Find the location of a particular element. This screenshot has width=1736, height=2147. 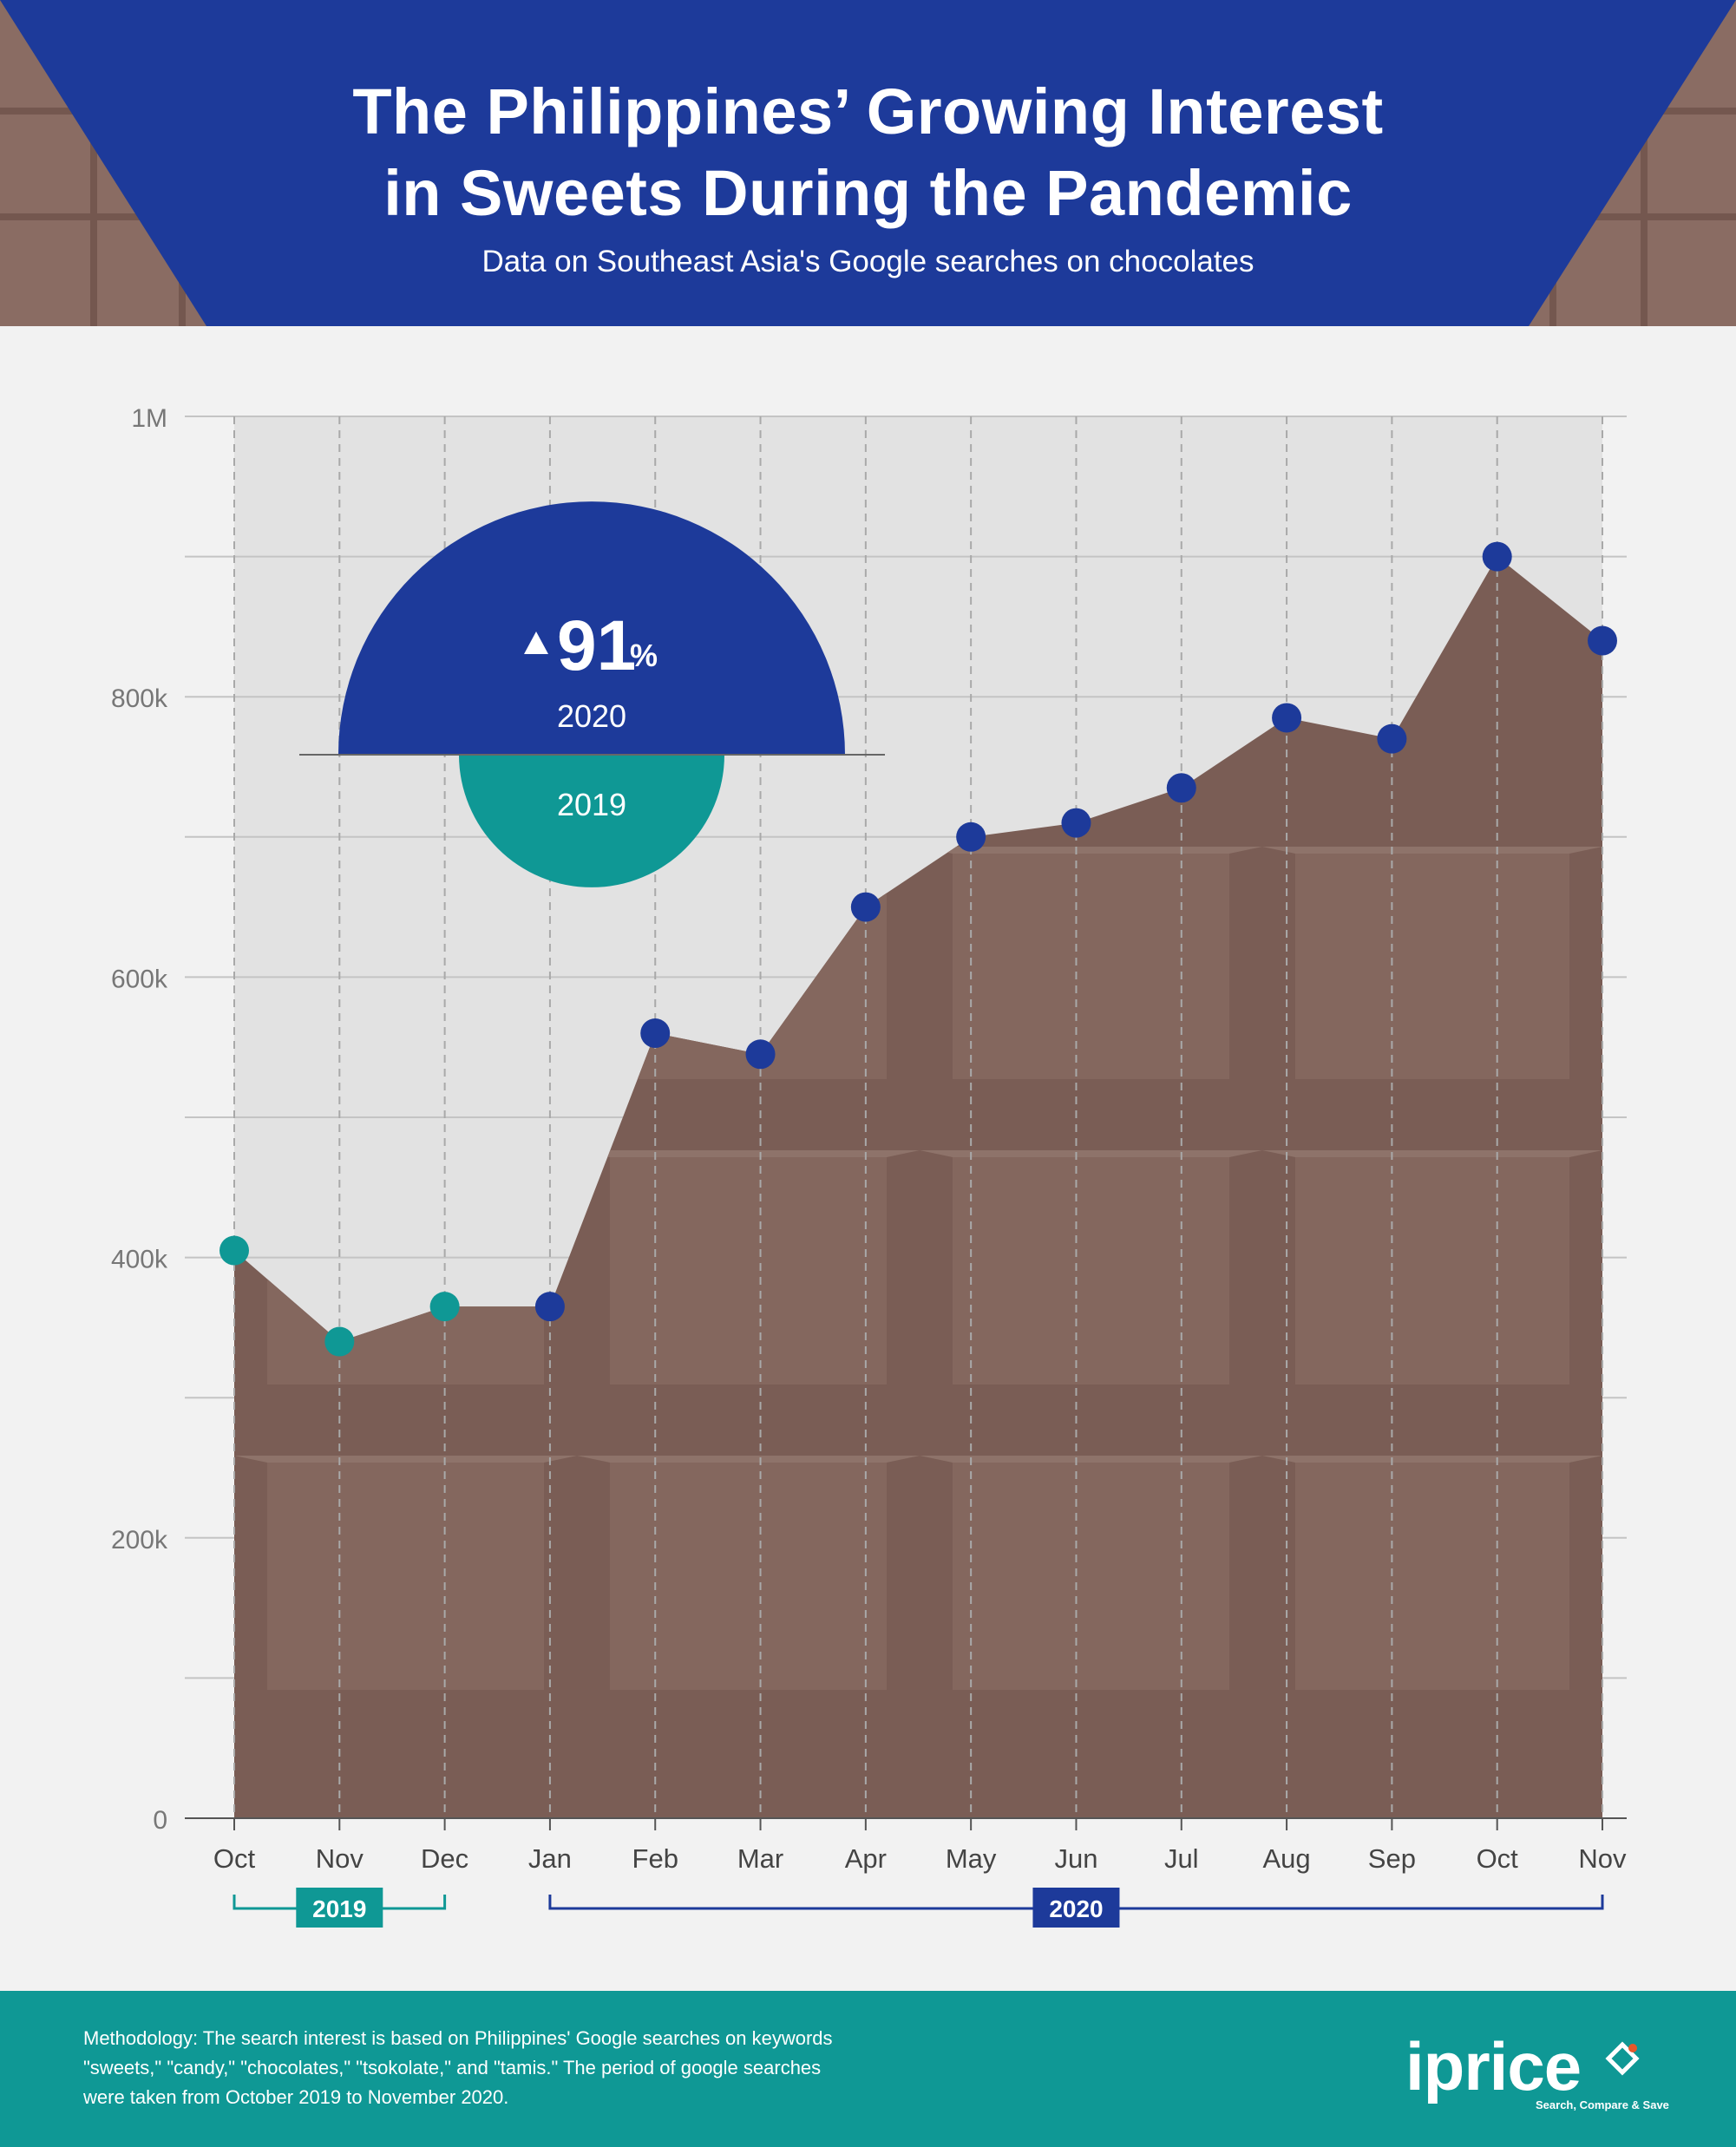

x-tick-label: Dec is located at coordinates (445, 1859).